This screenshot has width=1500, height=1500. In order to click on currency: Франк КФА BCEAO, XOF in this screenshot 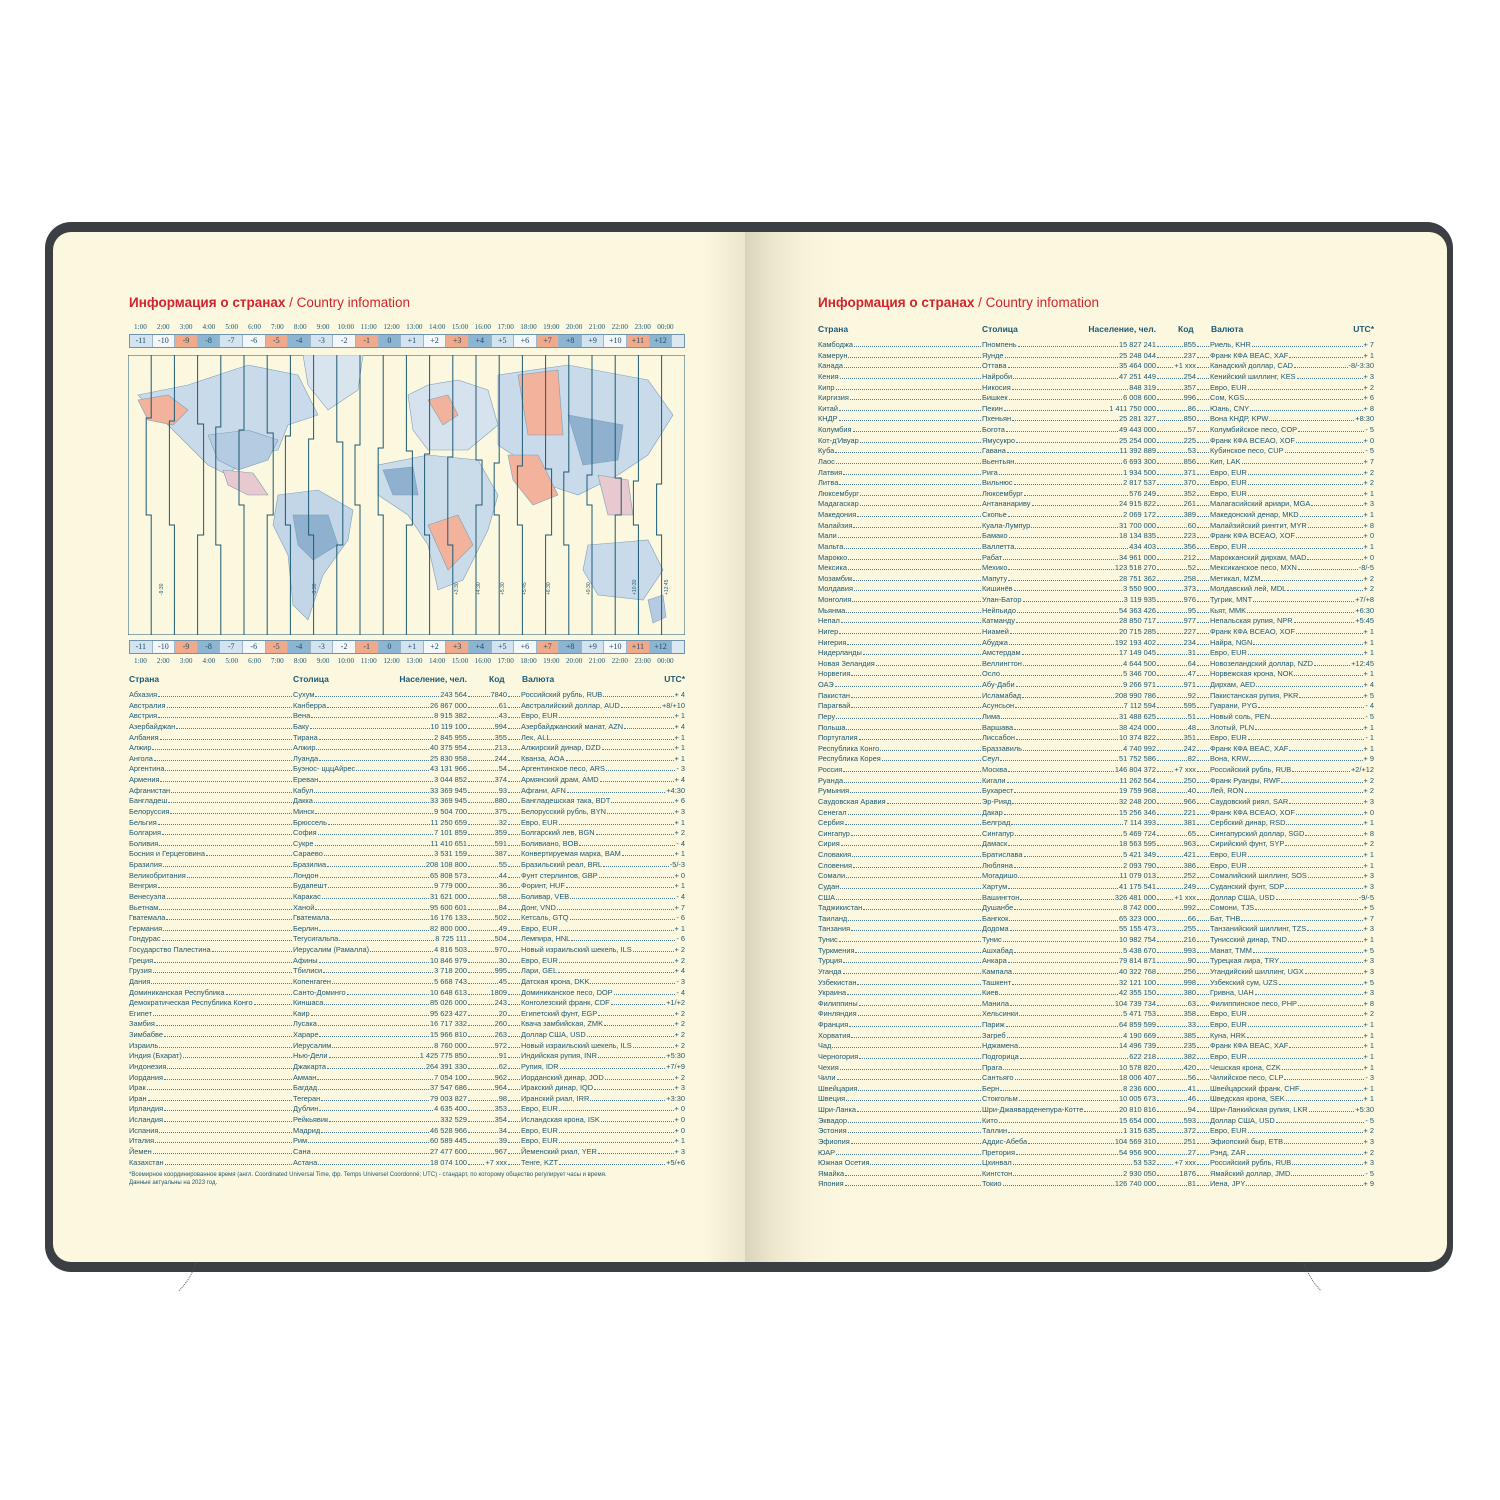, I will do `click(1252, 536)`.